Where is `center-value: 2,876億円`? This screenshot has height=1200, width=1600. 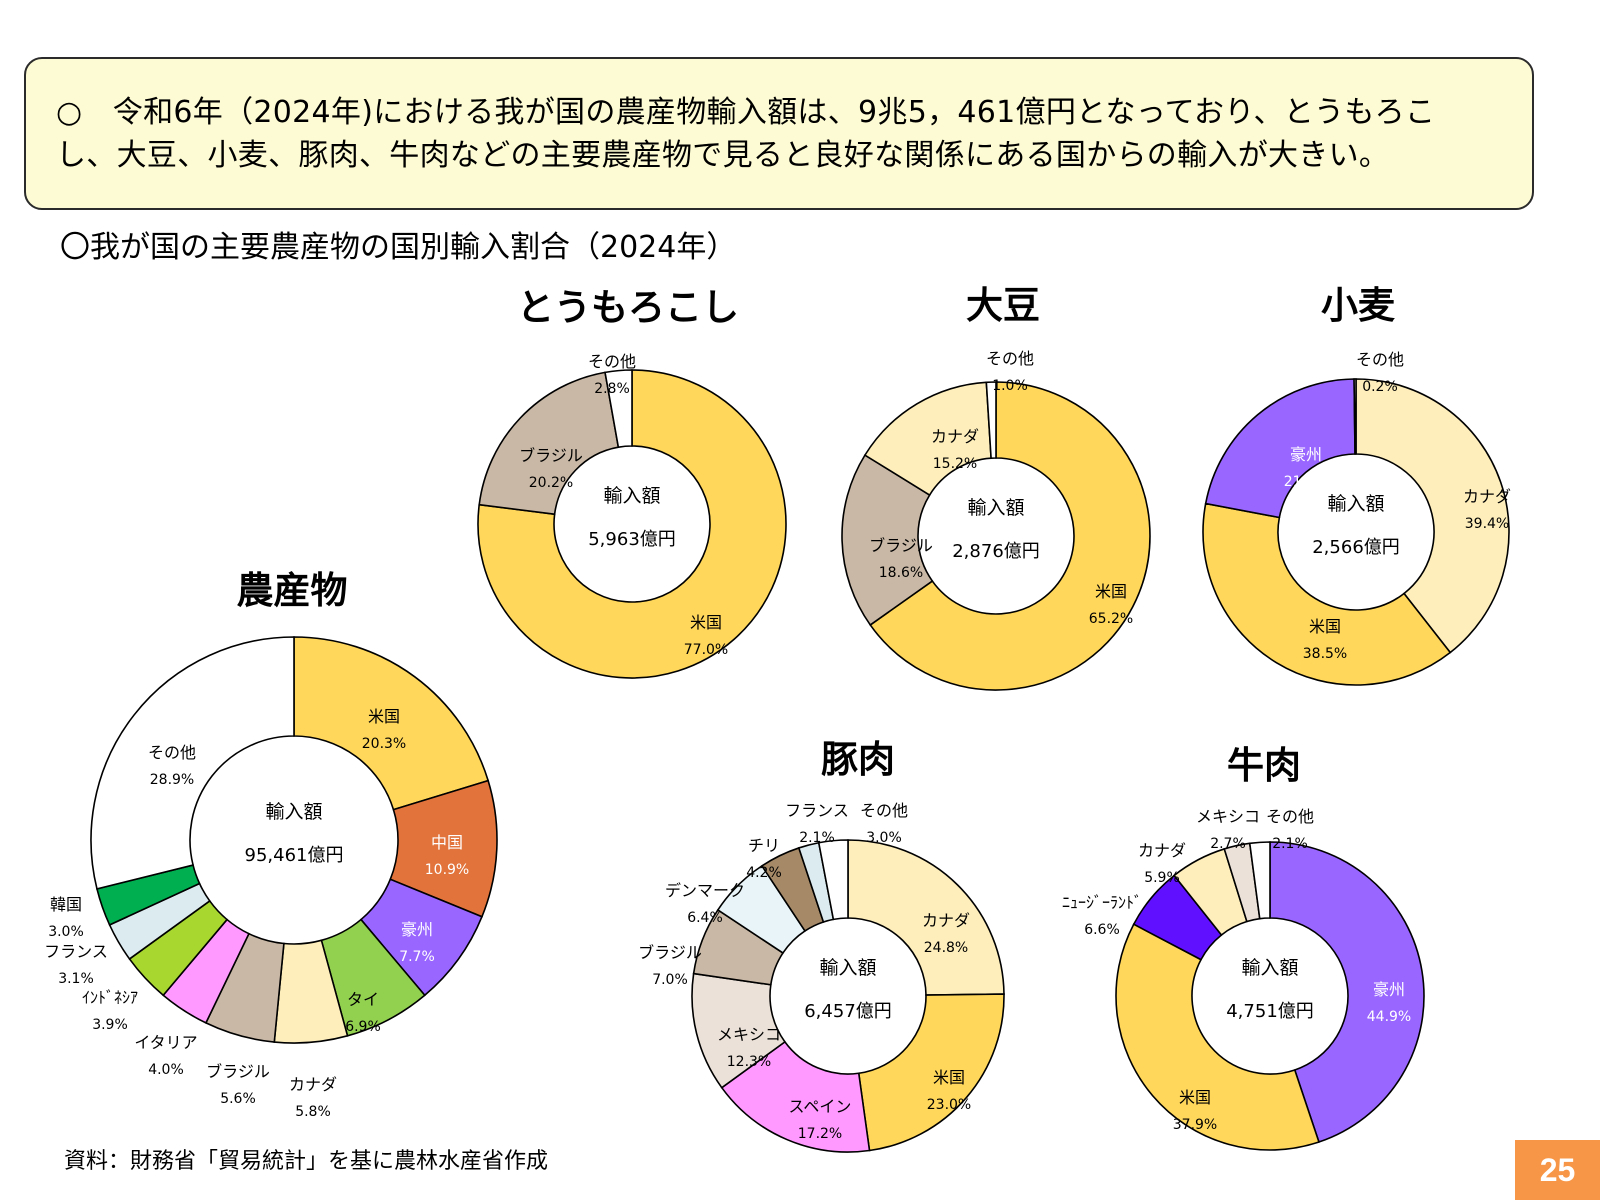
center-value: 2,876億円 is located at coordinates (996, 551).